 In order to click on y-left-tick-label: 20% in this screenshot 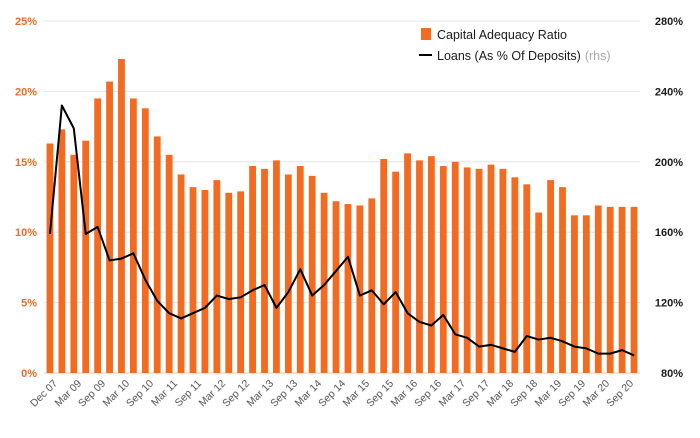, I will do `click(26, 92)`.